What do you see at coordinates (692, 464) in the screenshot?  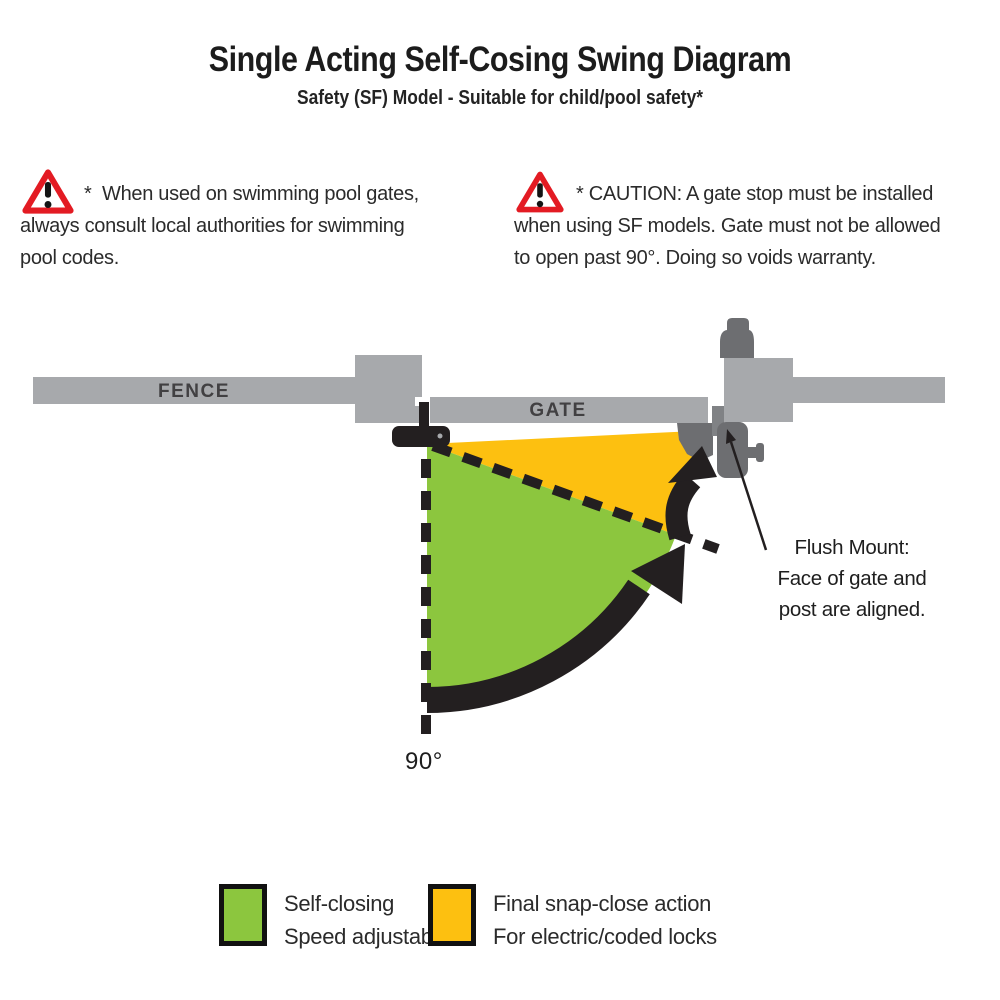 I see `snap-close-arrowhead` at bounding box center [692, 464].